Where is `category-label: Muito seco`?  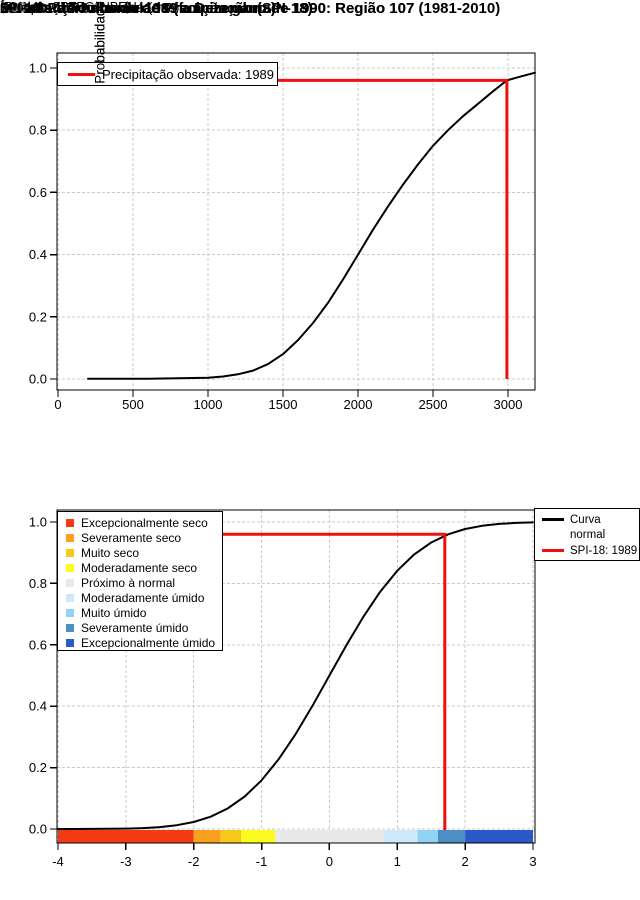 category-label: Muito seco is located at coordinates (110, 552).